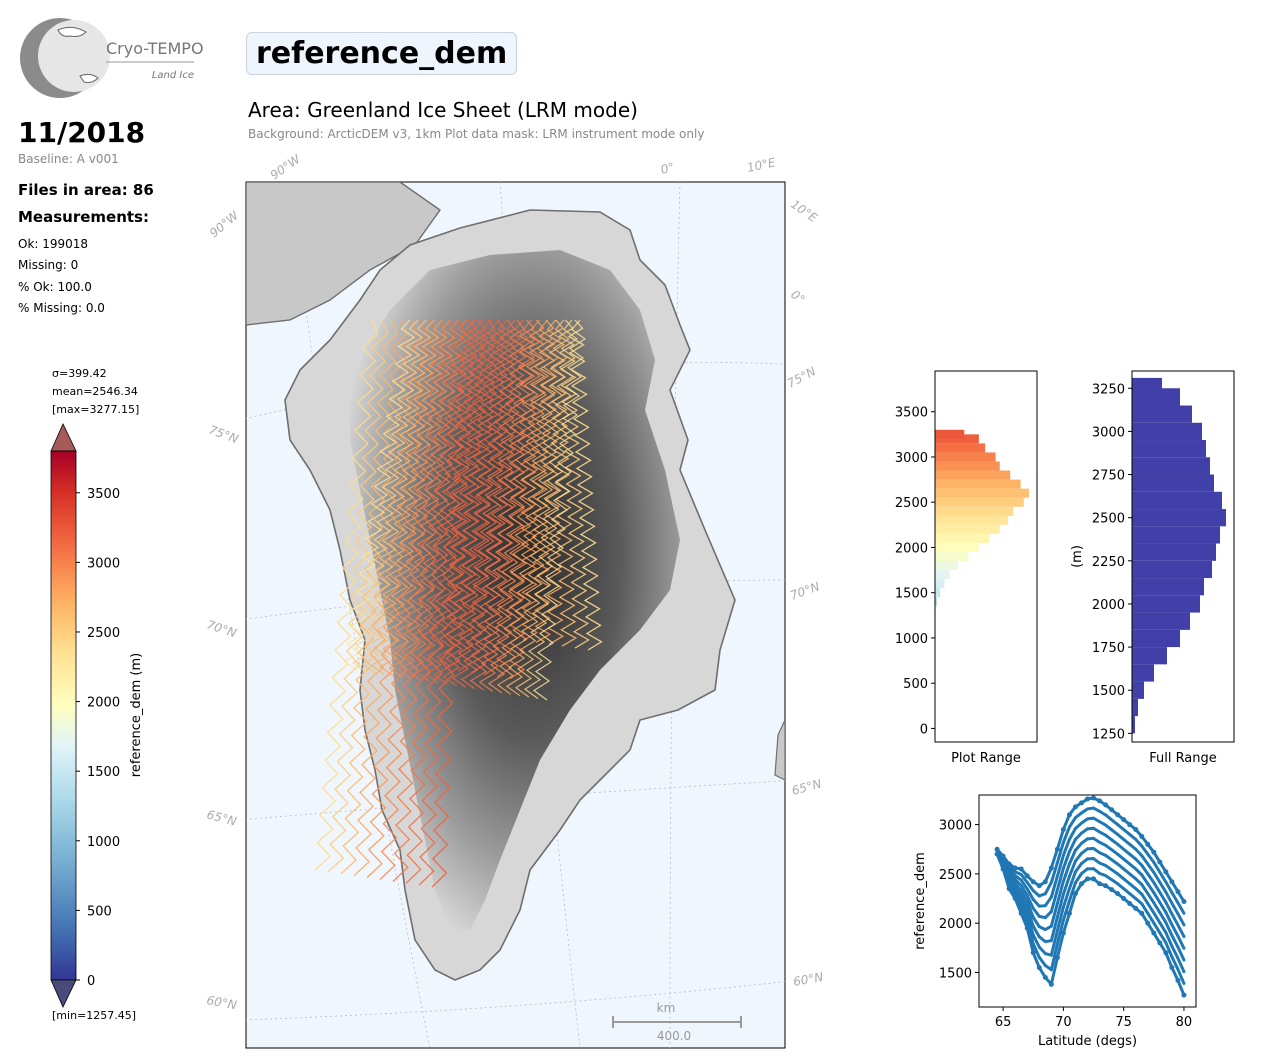 This screenshot has height=1060, width=1272. Describe the element at coordinates (1003, 1022) in the screenshot. I see `x-tick-label: 65` at that location.